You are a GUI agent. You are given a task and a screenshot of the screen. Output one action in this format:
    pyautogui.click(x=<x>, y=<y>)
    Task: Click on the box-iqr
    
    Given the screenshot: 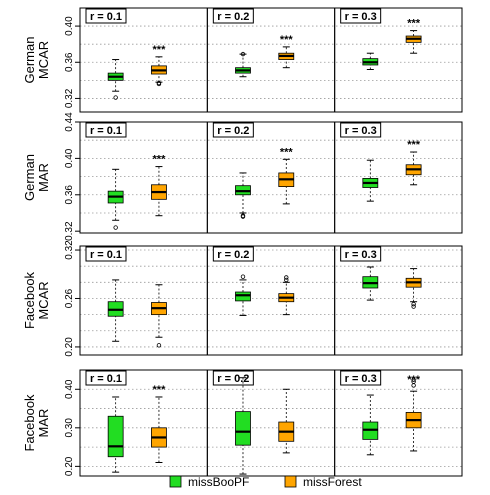 What is the action you would take?
    pyautogui.click(x=243, y=428)
    